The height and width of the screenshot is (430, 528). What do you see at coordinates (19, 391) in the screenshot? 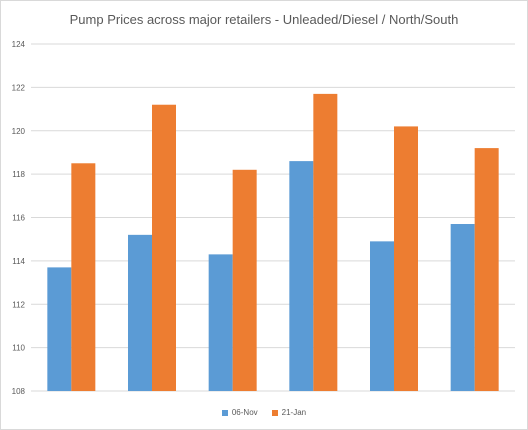
I see `y-tick-label: 108` at bounding box center [19, 391].